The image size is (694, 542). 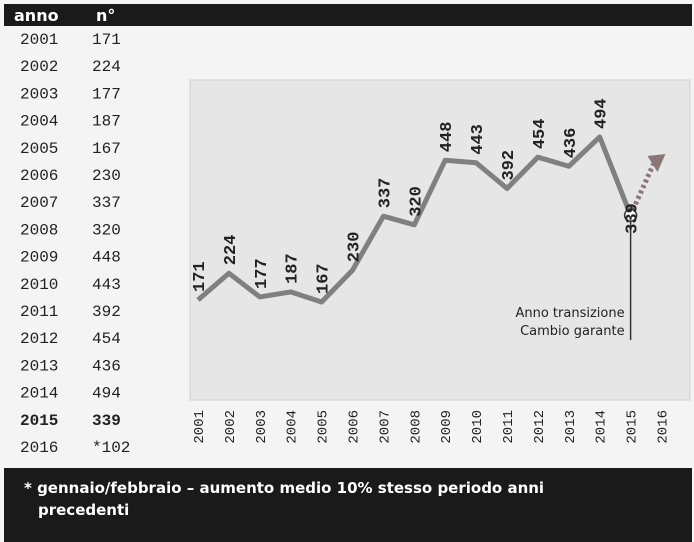 What do you see at coordinates (540, 427) in the screenshot?
I see `x-tick-label: 2012` at bounding box center [540, 427].